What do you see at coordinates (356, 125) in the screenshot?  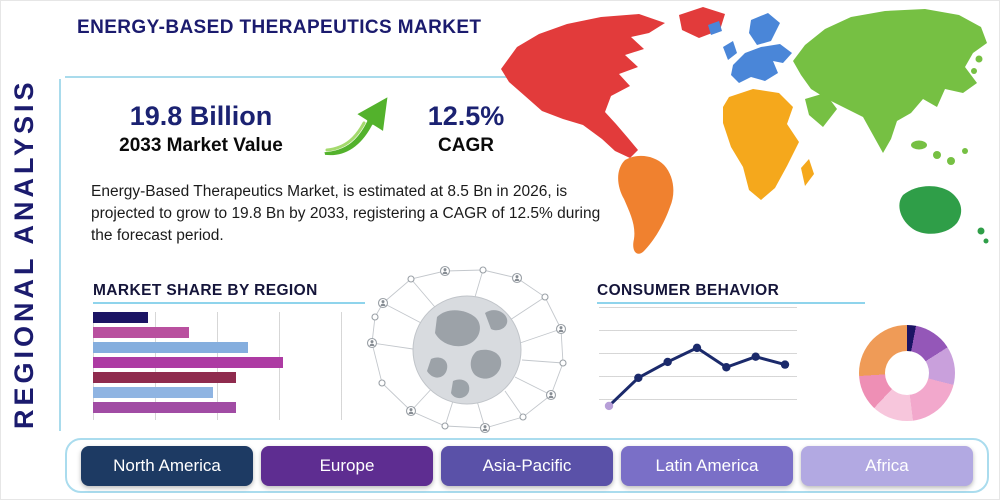 I see `growth-arrow-icon` at bounding box center [356, 125].